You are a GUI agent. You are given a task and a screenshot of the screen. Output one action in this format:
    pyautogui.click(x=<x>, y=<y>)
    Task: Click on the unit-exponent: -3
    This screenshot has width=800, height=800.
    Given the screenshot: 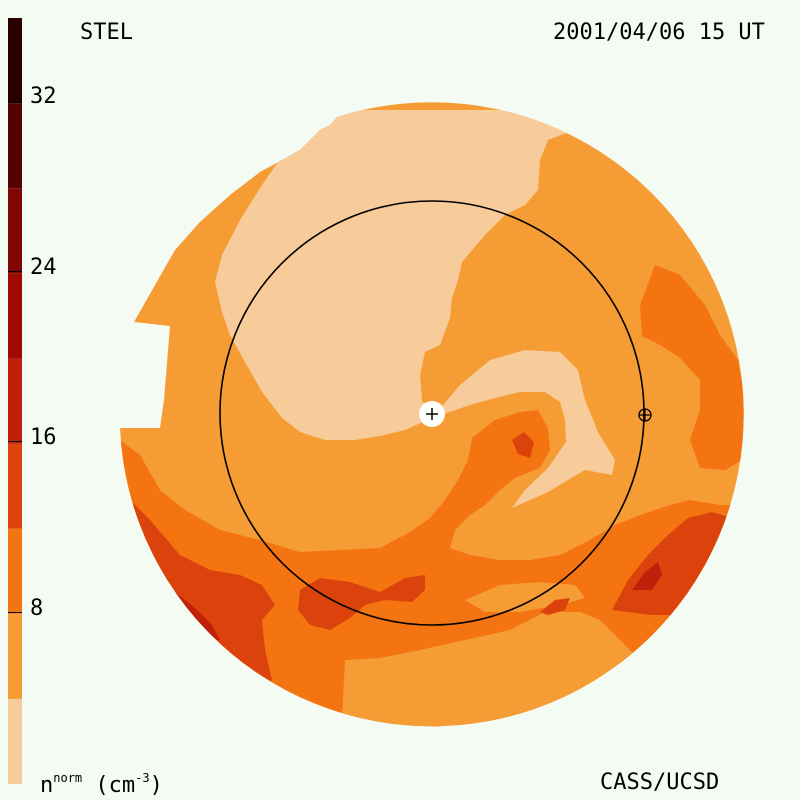 What is the action you would take?
    pyautogui.click(x=142, y=778)
    